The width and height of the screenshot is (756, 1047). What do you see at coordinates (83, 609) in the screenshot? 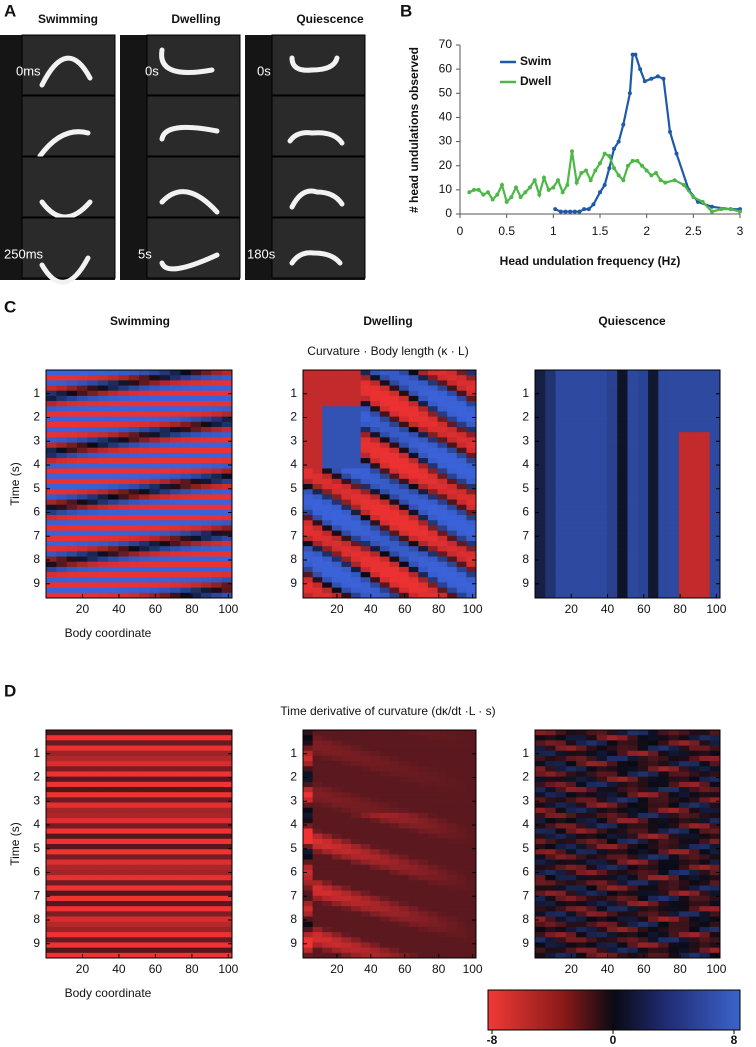
I see `x-tick-label: 20` at bounding box center [83, 609].